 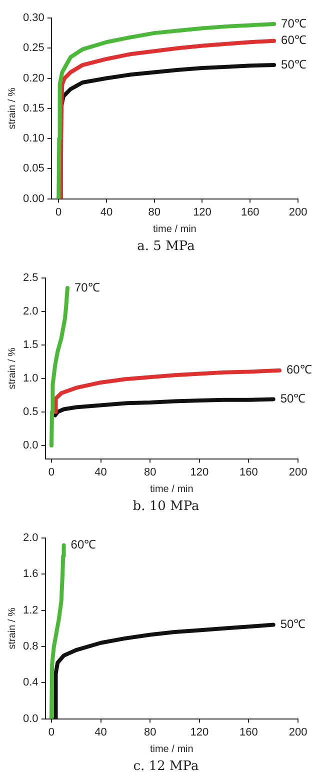 I want to click on y-tick-label: 0.15, so click(x=33, y=108).